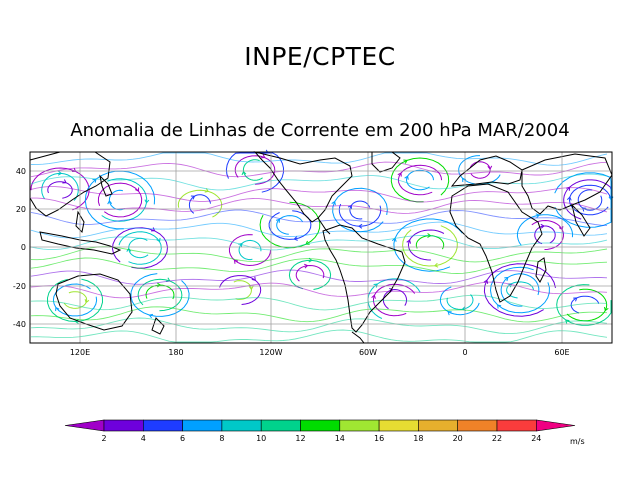 Image resolution: width=640 pixels, height=494 pixels. Describe the element at coordinates (21, 171) in the screenshot. I see `lat-label: 40` at that location.